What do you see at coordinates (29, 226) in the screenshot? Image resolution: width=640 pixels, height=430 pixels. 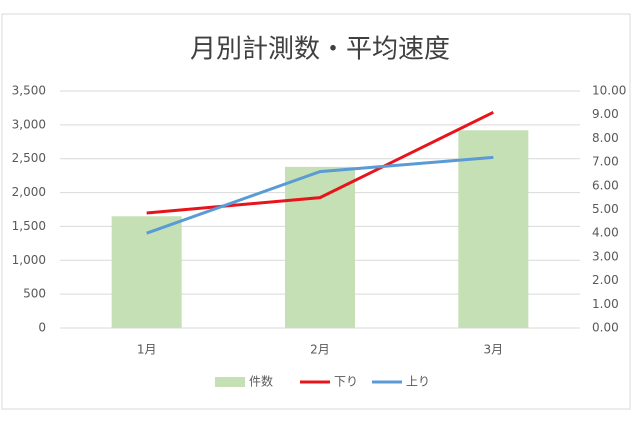 I see `y-tick-label: 1,500` at bounding box center [29, 226].